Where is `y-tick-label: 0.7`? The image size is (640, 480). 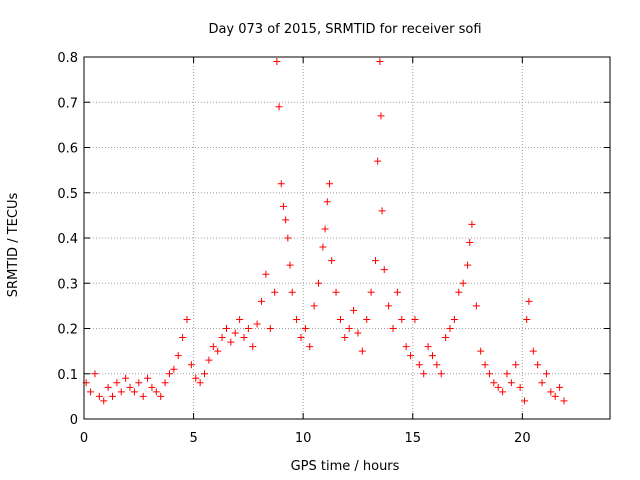
y-tick-label: 0.7 is located at coordinates (67, 103).